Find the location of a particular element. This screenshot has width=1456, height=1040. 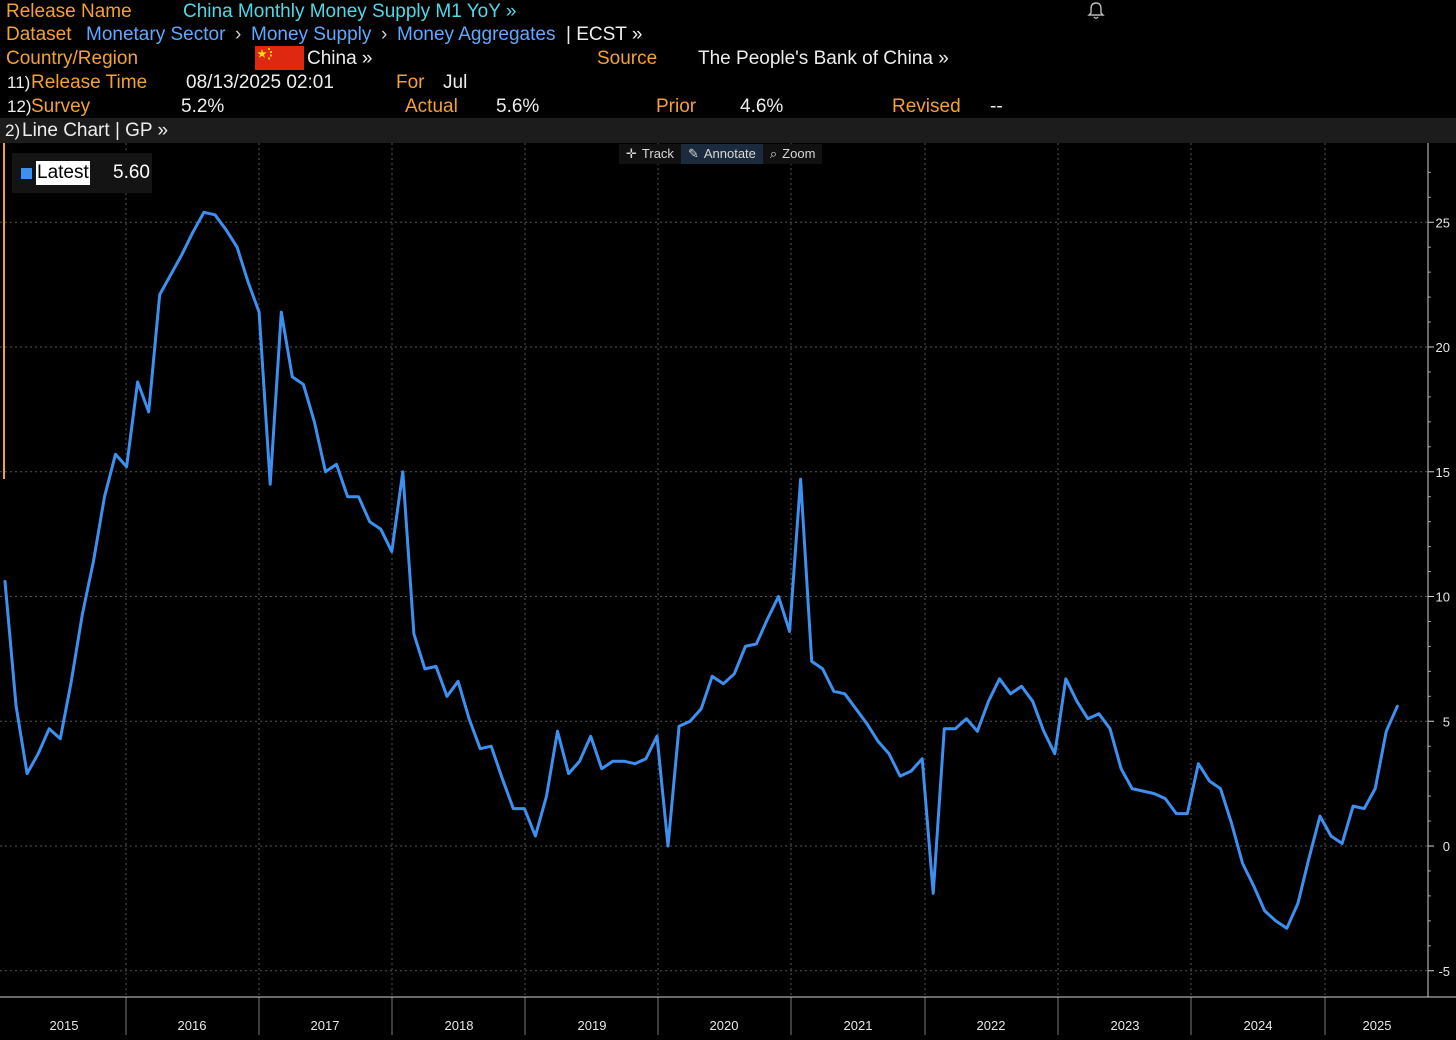

breadcrumb-money-aggregates: Money Aggregates is located at coordinates (476, 34).